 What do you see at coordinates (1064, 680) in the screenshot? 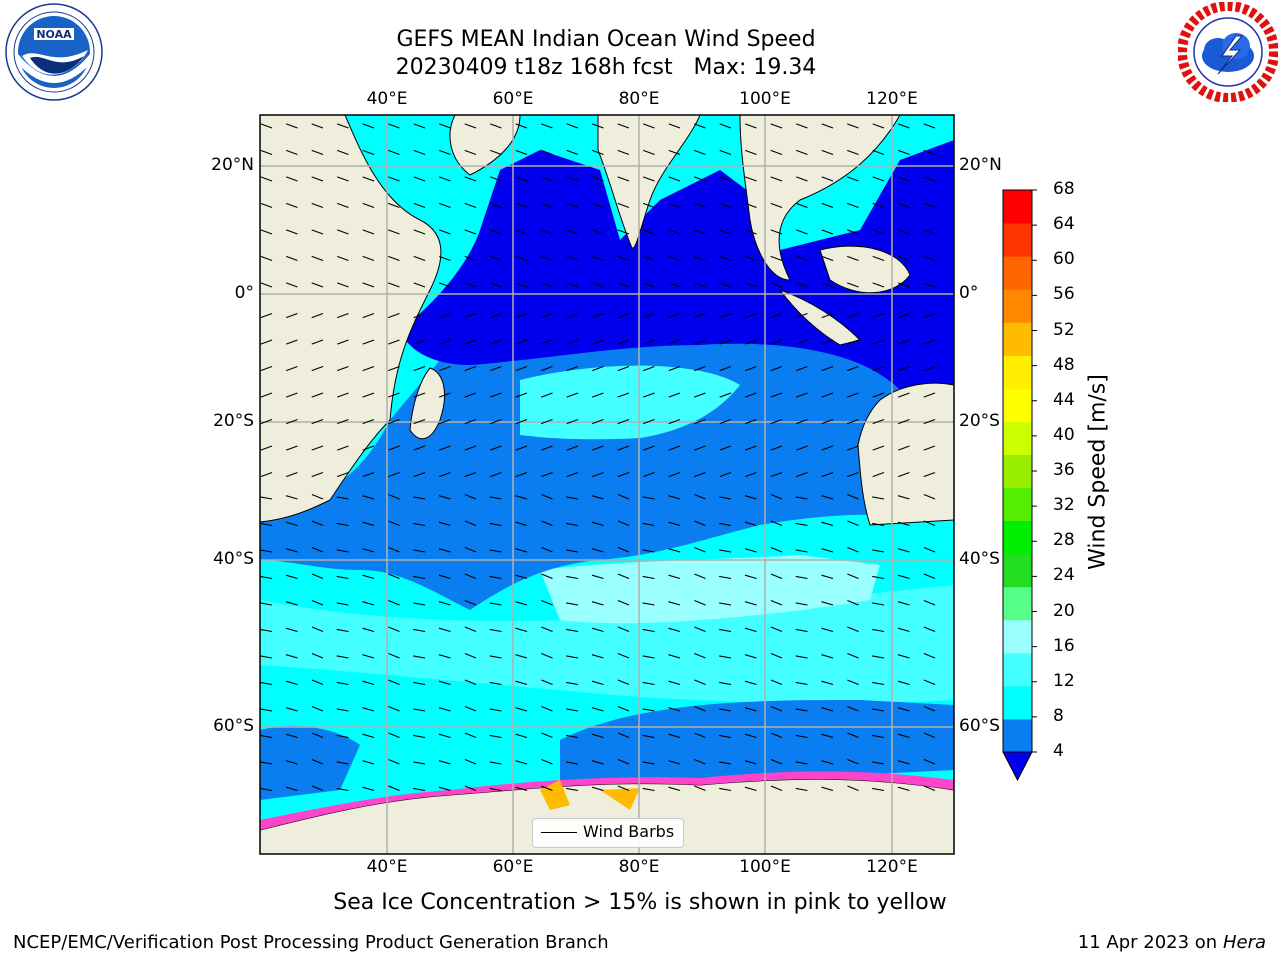
I see `colorbar-tick-label: 12` at bounding box center [1064, 680].